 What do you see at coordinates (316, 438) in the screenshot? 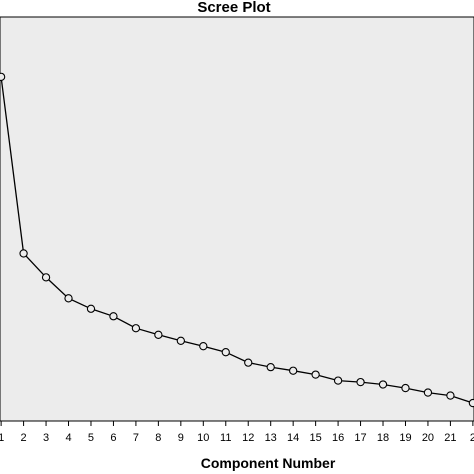
I see `x-tick-label-15: 15` at bounding box center [316, 438].